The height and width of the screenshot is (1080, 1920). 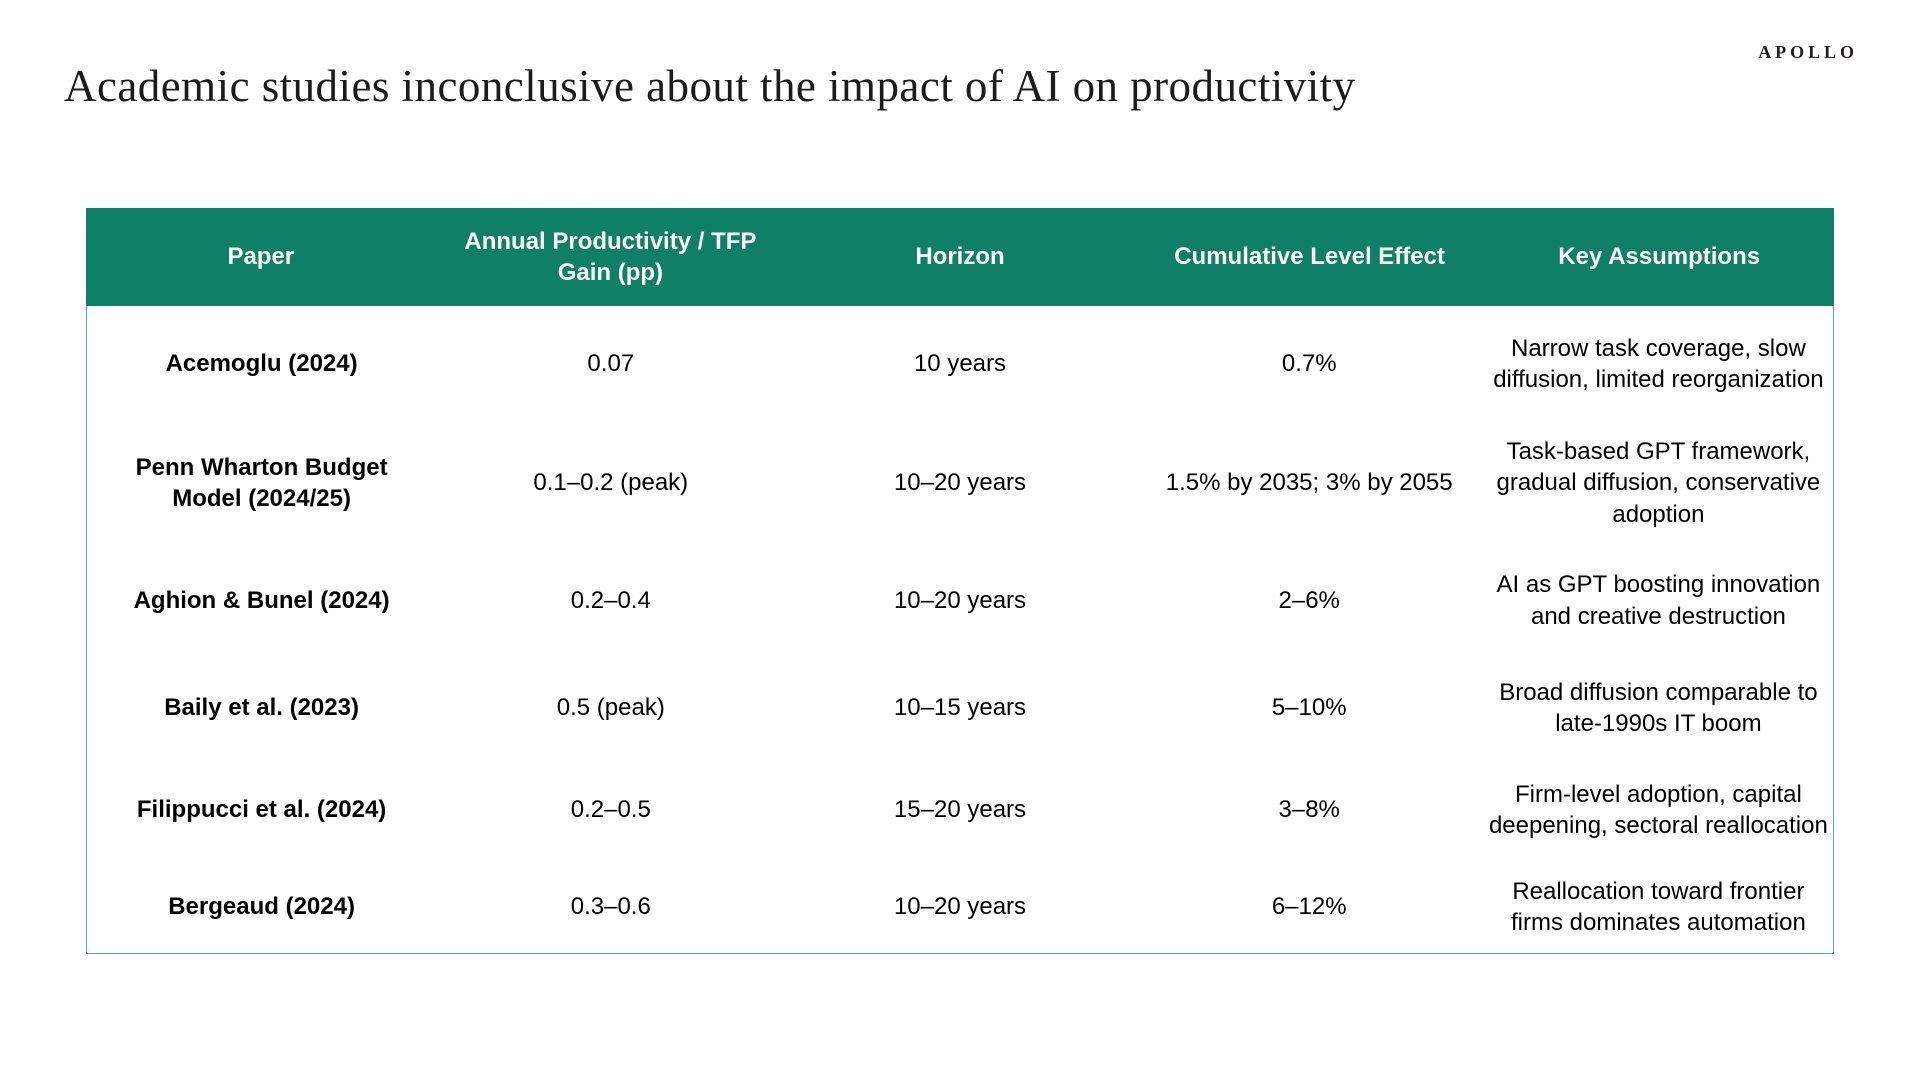 What do you see at coordinates (261, 364) in the screenshot?
I see `paper-cell: Acemoglu (2024)` at bounding box center [261, 364].